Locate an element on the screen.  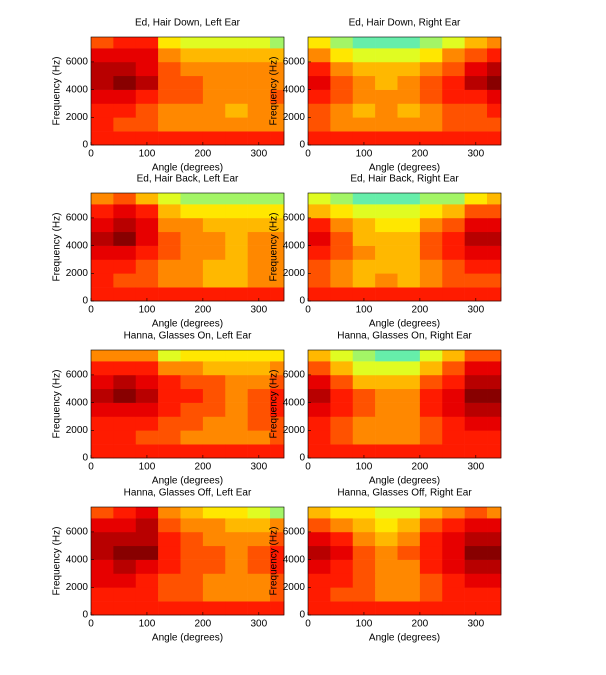
chart-title: Hanna, Glasses Off, Left Ear is located at coordinates (188, 493).